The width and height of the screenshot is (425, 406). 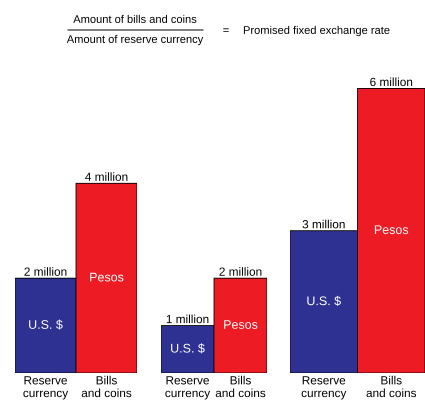 What do you see at coordinates (106, 176) in the screenshot?
I see `data-label: 4 million` at bounding box center [106, 176].